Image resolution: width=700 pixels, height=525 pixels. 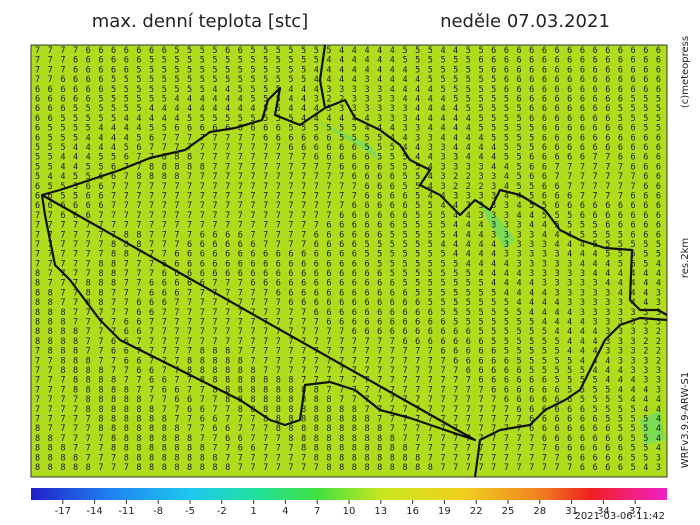 I want to click on colorbar-tick-label: 1, so click(x=253, y=511).